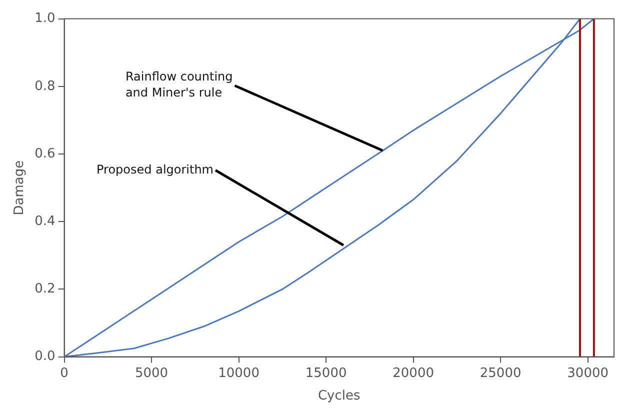 This screenshot has width=624, height=420. I want to click on annotation: Proposed algorithm, so click(155, 169).